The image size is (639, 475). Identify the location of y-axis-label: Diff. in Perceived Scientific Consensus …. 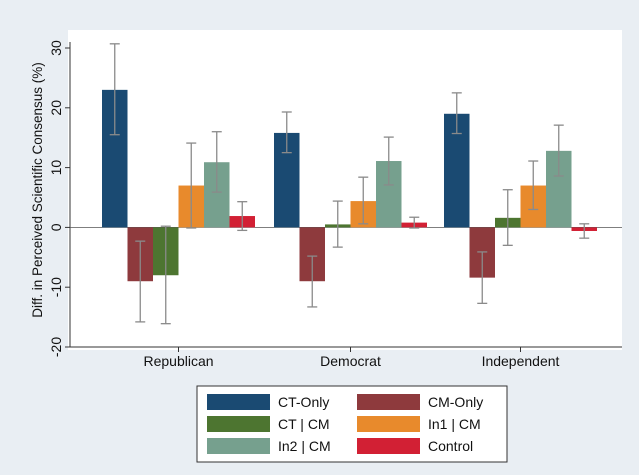
(37, 190).